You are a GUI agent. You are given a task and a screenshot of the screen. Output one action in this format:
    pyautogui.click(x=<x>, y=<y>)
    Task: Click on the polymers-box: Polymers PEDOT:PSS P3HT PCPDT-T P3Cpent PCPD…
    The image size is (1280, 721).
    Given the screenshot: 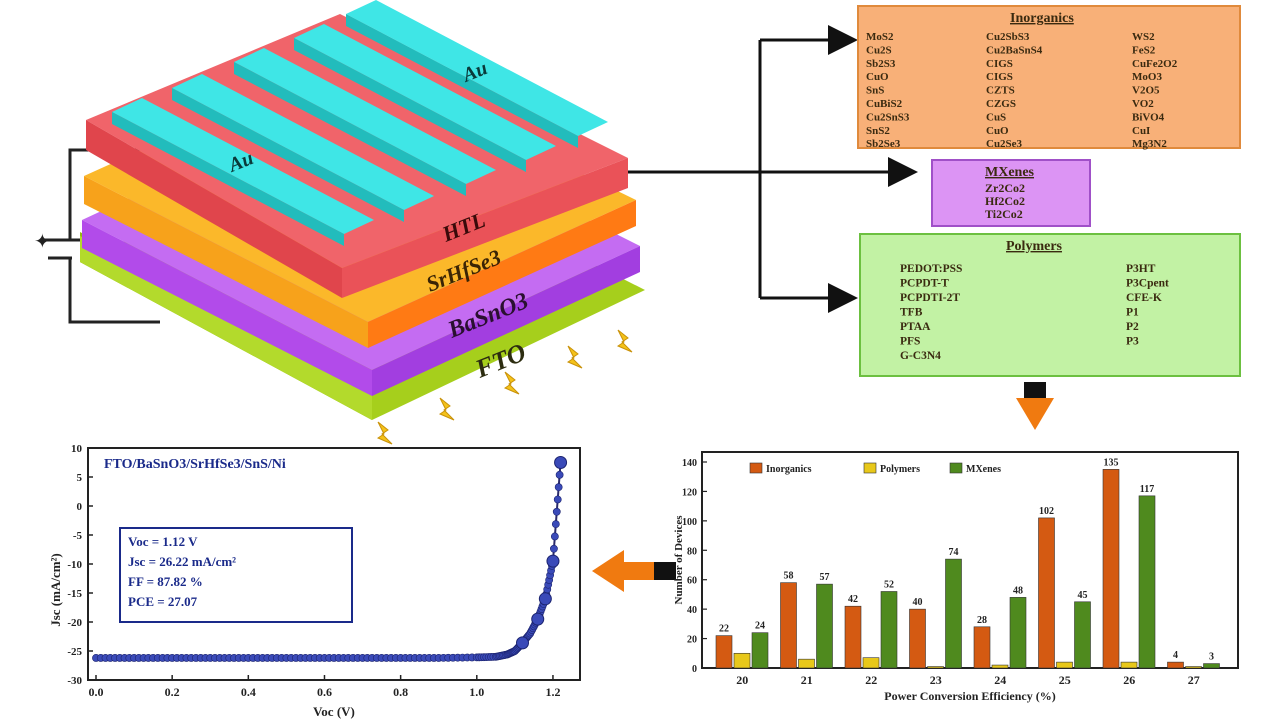 What is the action you would take?
    pyautogui.click(x=1050, y=305)
    